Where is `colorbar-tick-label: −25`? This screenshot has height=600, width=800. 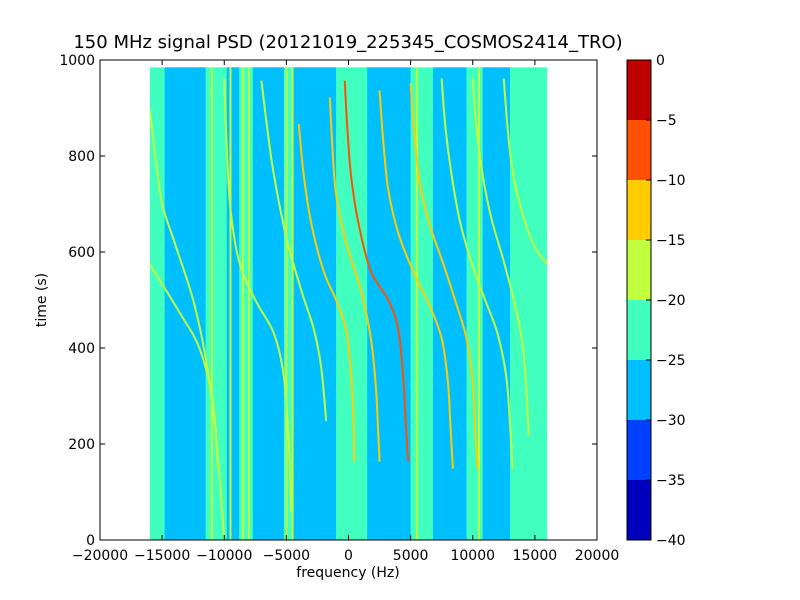
colorbar-tick-label: −25 is located at coordinates (671, 361).